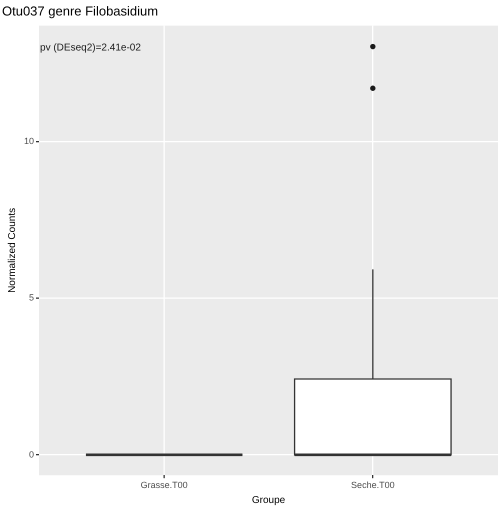  I want to click on annotation: pv (DEseq2)=2.41e-02, so click(91, 48).